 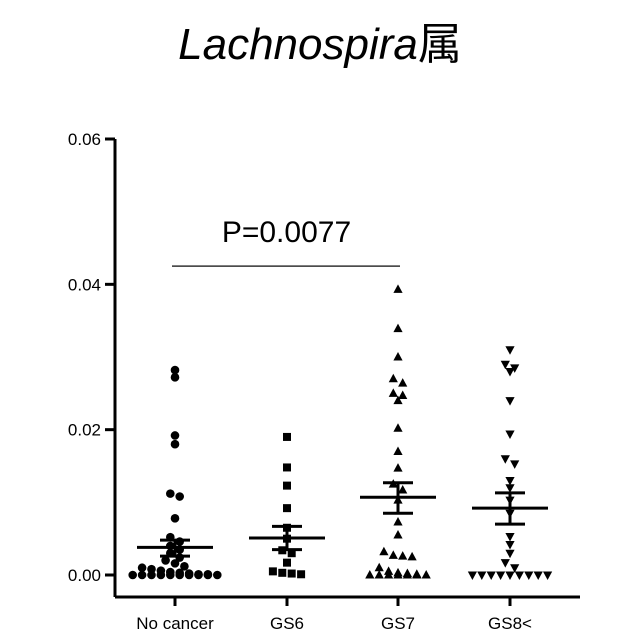 I want to click on x-tick-label: No cancer, so click(x=175, y=623).